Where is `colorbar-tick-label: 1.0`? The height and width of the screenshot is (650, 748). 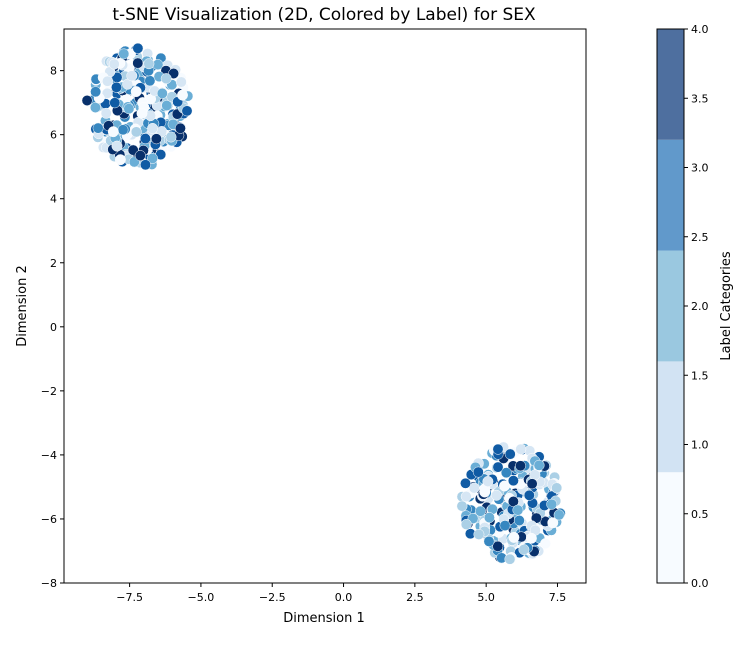
colorbar-tick-label: 1.0 is located at coordinates (700, 445).